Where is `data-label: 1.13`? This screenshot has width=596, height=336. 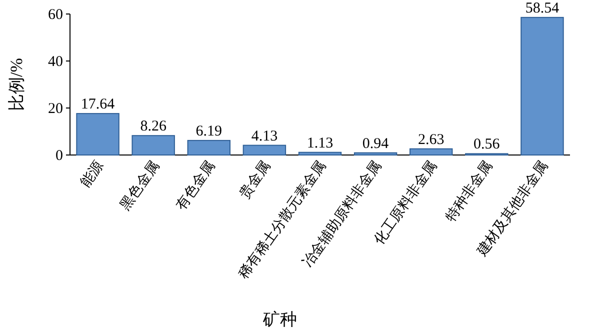 data-label: 1.13 is located at coordinates (320, 143).